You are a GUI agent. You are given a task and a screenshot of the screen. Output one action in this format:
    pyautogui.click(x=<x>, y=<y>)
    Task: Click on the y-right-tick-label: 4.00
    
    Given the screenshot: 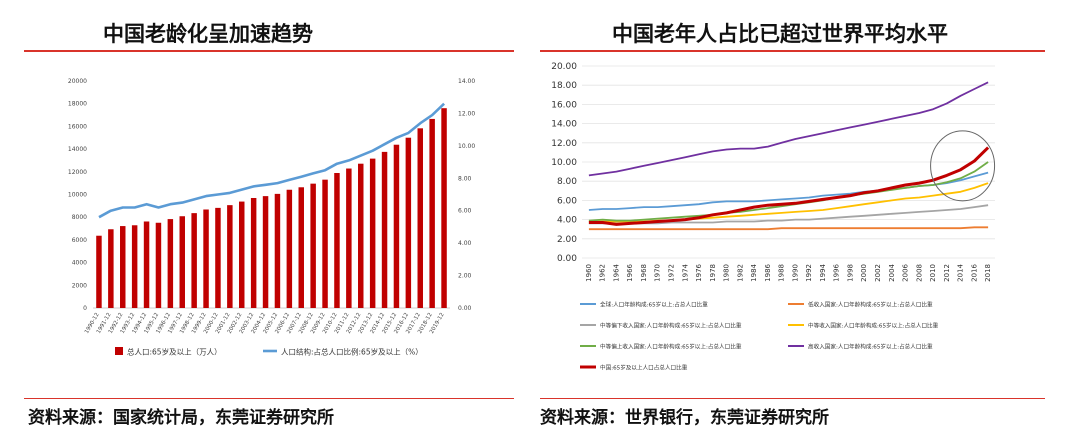 What is the action you would take?
    pyautogui.click(x=465, y=243)
    